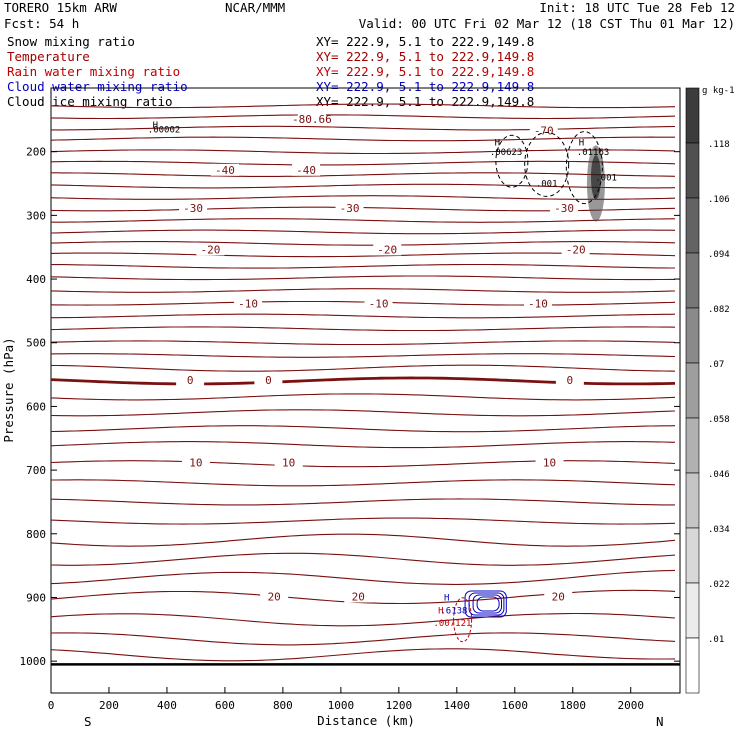 This screenshot has height=740, width=740. What do you see at coordinates (48, 56) in the screenshot?
I see `legend-temperature-label: Temperature` at bounding box center [48, 56].